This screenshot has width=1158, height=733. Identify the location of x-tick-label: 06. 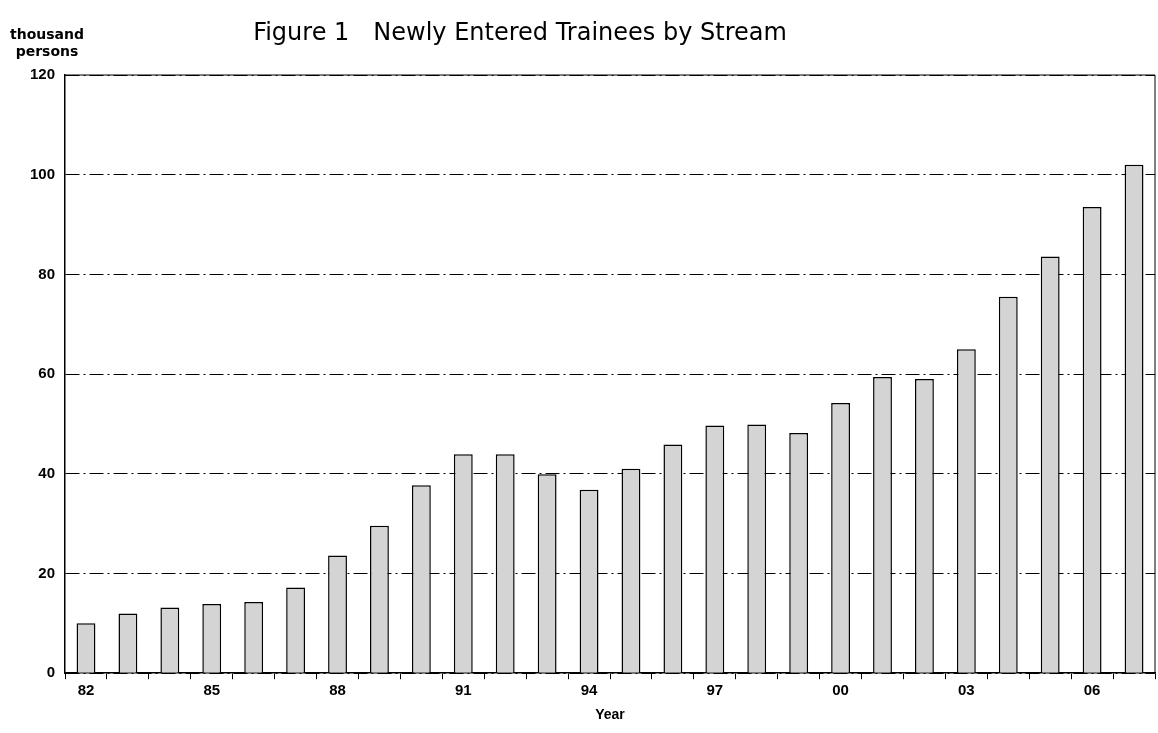
(1092, 690).